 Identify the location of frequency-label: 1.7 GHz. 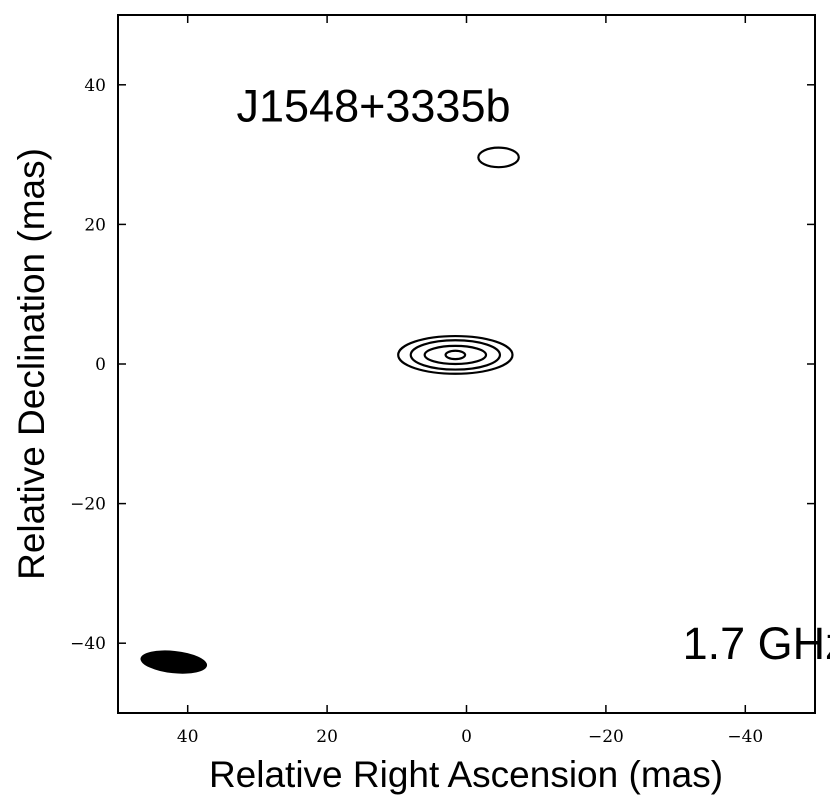
(756, 643).